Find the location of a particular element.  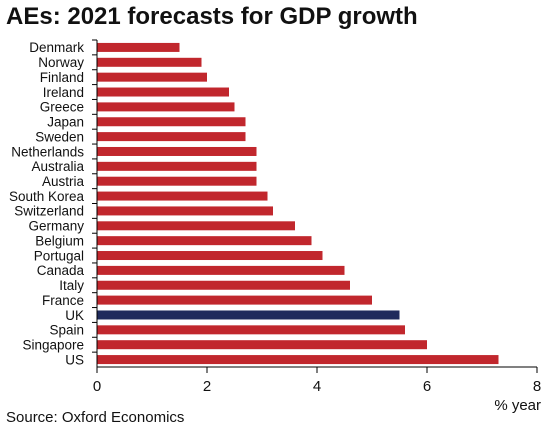

x-axis-label: % year is located at coordinates (517, 405).